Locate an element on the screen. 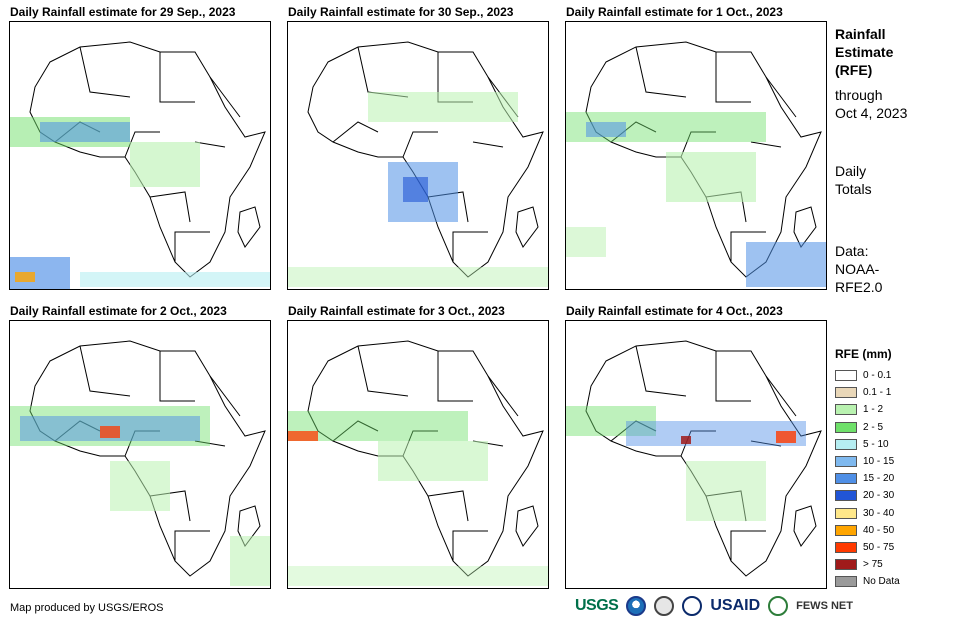  map-credit: Map produced by USGS/EROS is located at coordinates (87, 608).